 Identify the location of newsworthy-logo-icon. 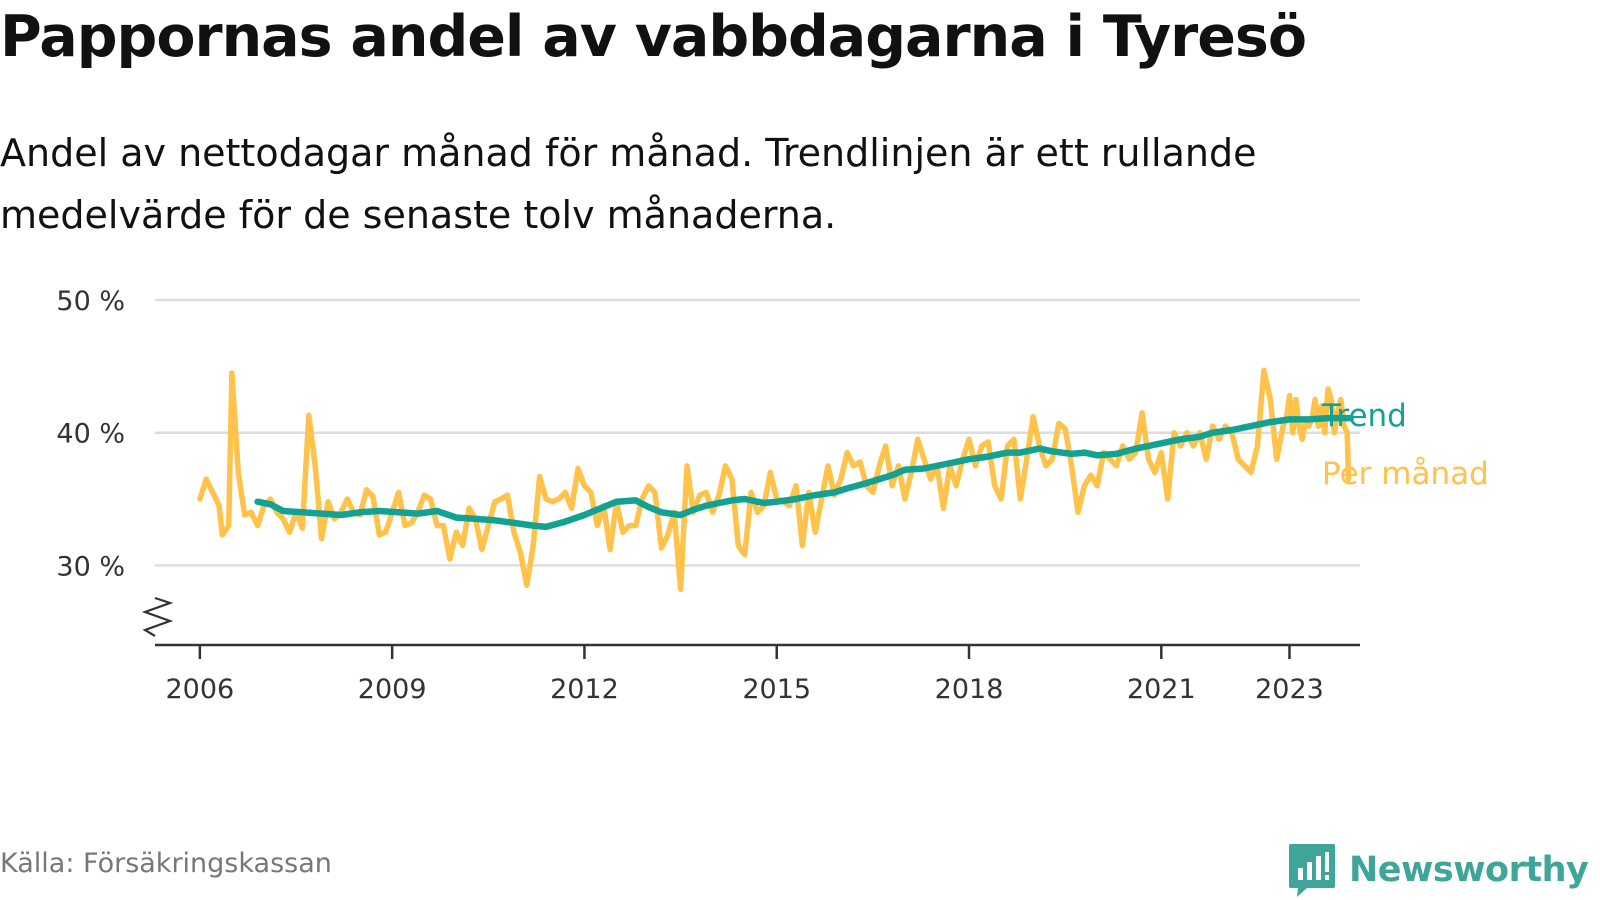
(1312, 870).